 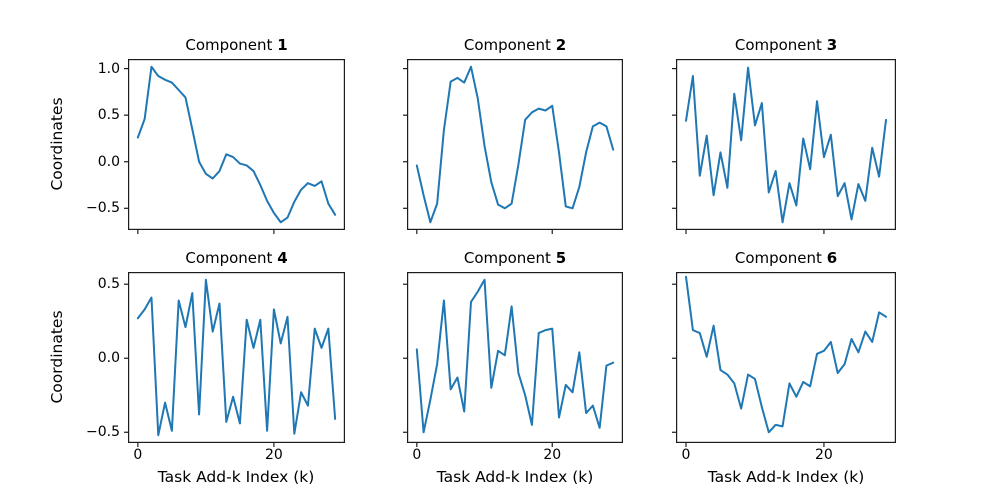 What do you see at coordinates (561, 258) in the screenshot?
I see `title-number: 5` at bounding box center [561, 258].